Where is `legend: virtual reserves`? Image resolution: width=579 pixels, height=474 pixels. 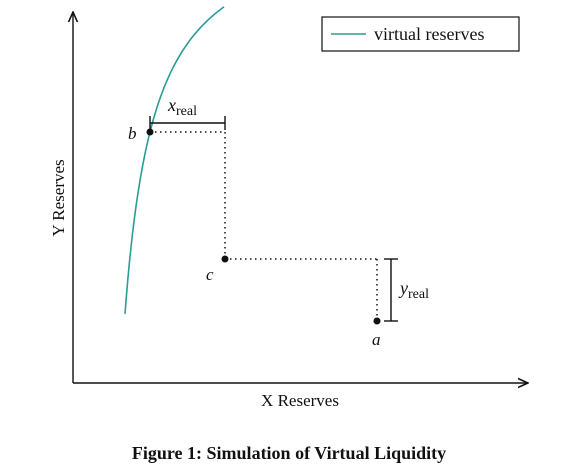 legend: virtual reserves is located at coordinates (420, 34).